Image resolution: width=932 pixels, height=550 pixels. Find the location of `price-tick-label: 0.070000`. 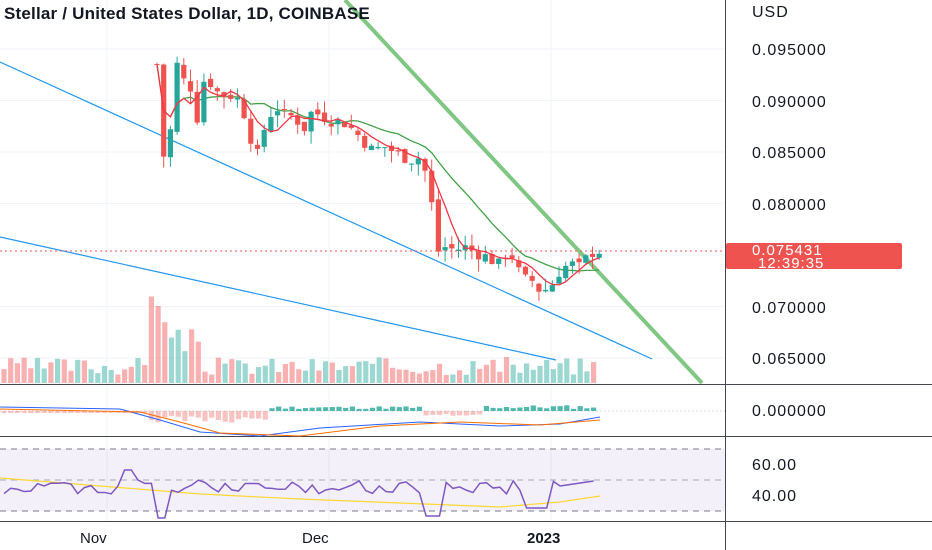

price-tick-label: 0.070000 is located at coordinates (789, 308).